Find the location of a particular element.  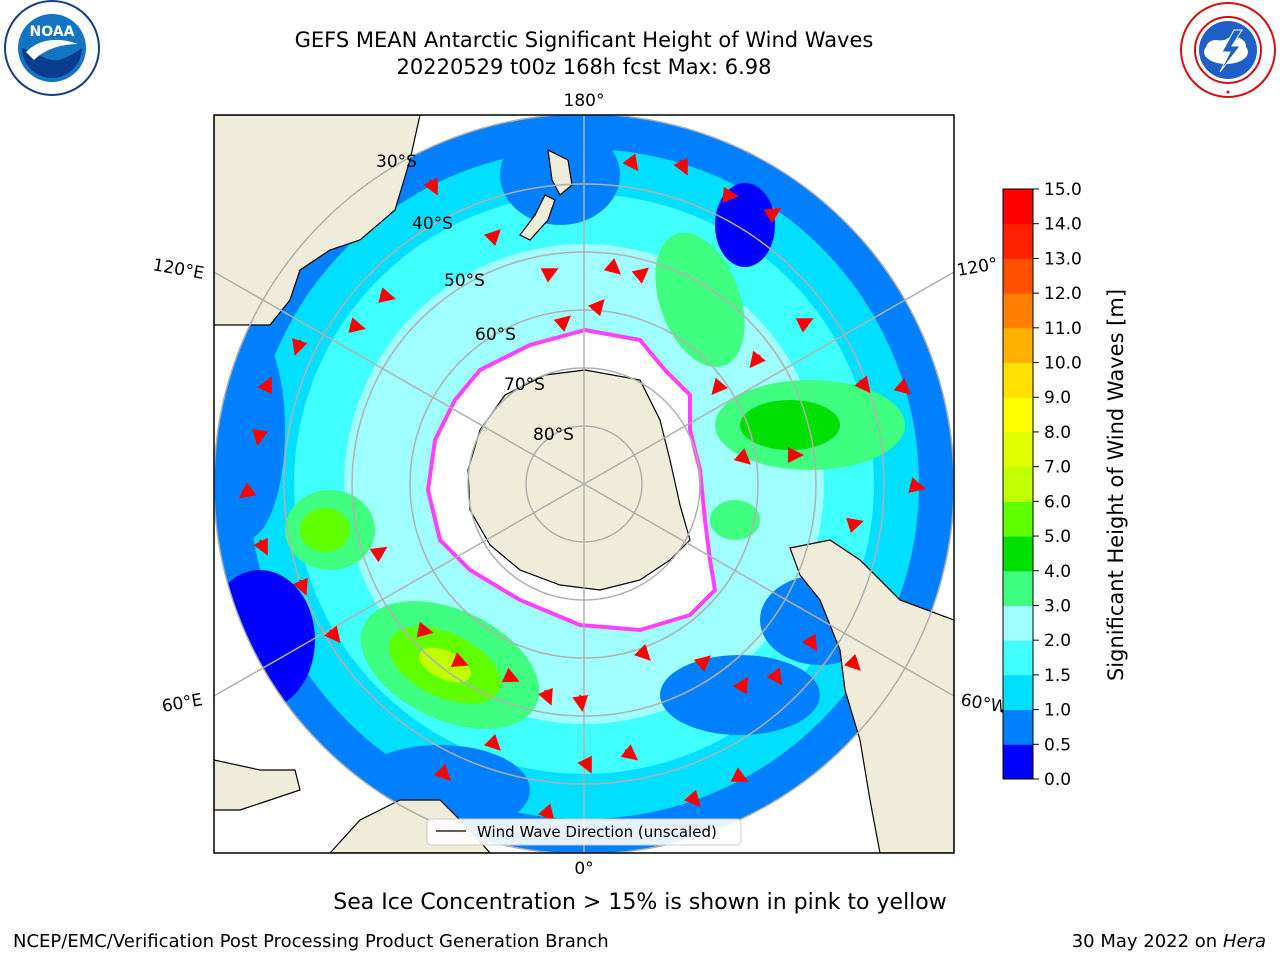

colorbar-tick-label: 5.0 is located at coordinates (1057, 537).